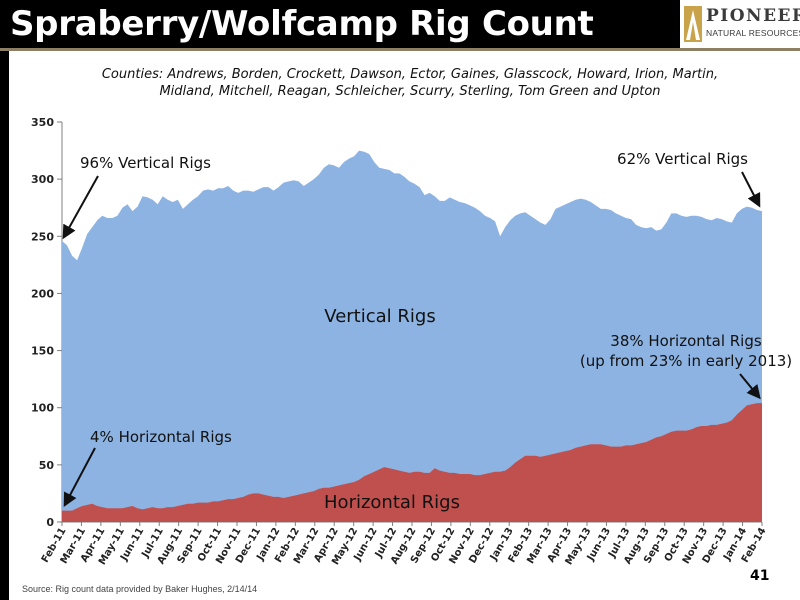 The height and width of the screenshot is (600, 800). What do you see at coordinates (379, 316) in the screenshot?
I see `vertical-rigs-area-label: Vertical Rigs` at bounding box center [379, 316].